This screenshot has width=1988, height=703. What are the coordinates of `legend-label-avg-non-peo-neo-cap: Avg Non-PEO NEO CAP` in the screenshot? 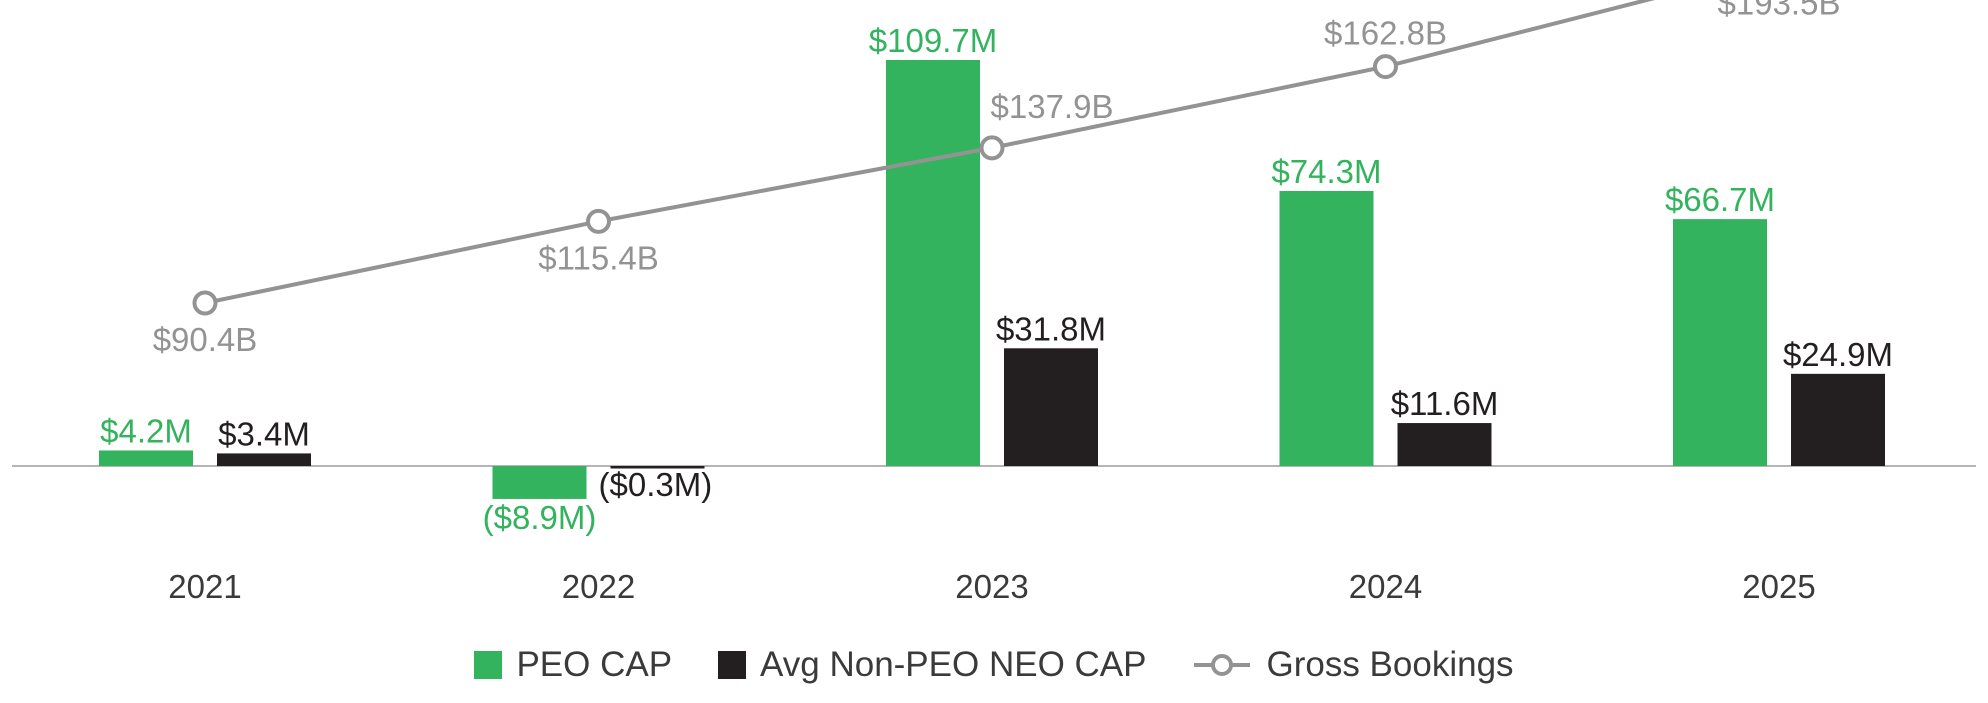 It's located at (953, 664).